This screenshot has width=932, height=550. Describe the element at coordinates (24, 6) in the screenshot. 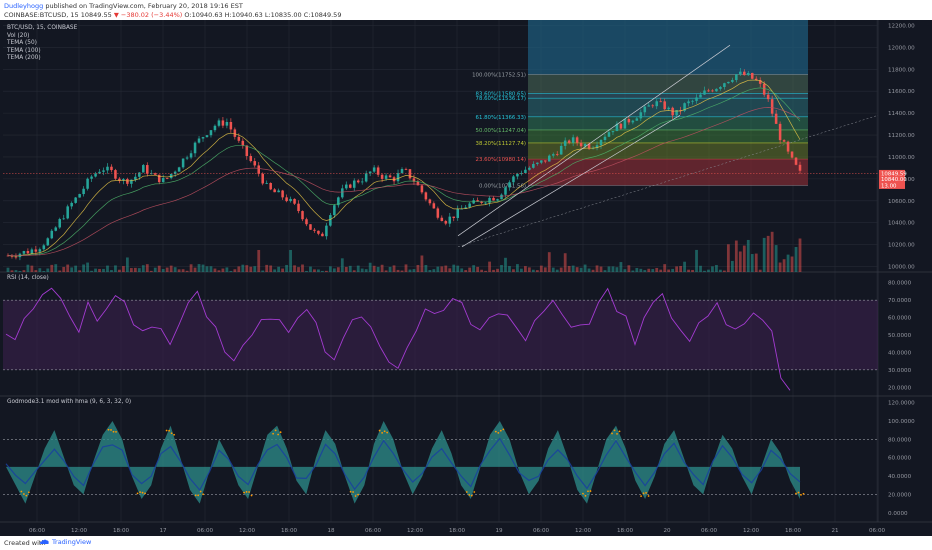

I see `author-link: Dudleyhogg` at that location.